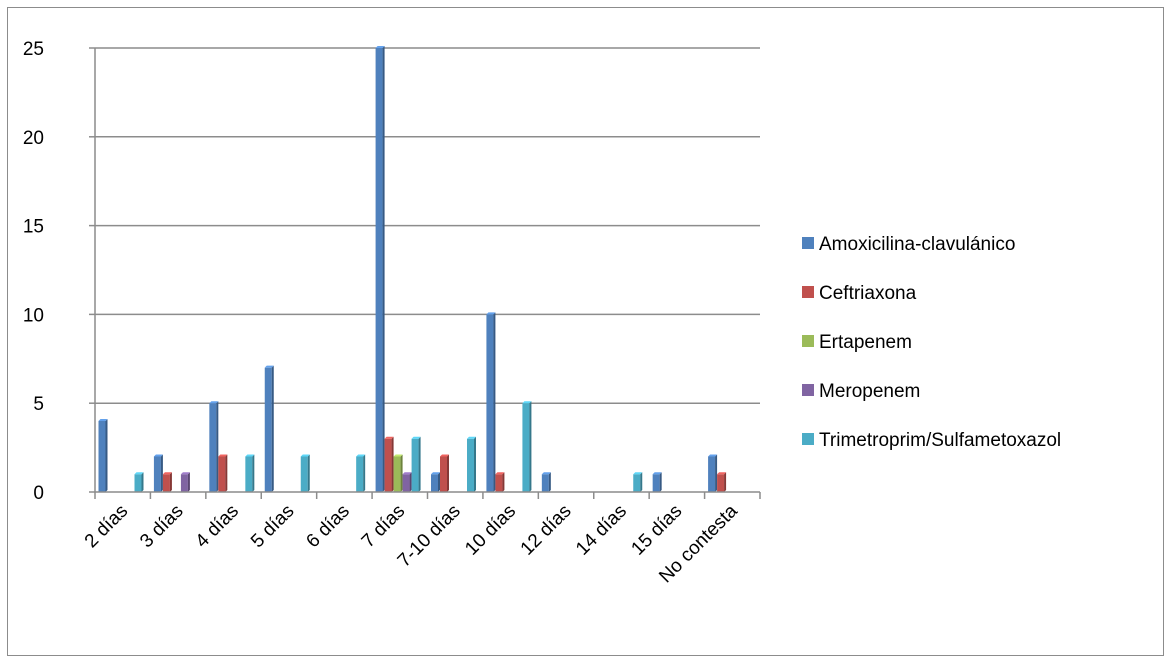  What do you see at coordinates (272, 526) in the screenshot?
I see `x-tick-label: 5 días` at bounding box center [272, 526].